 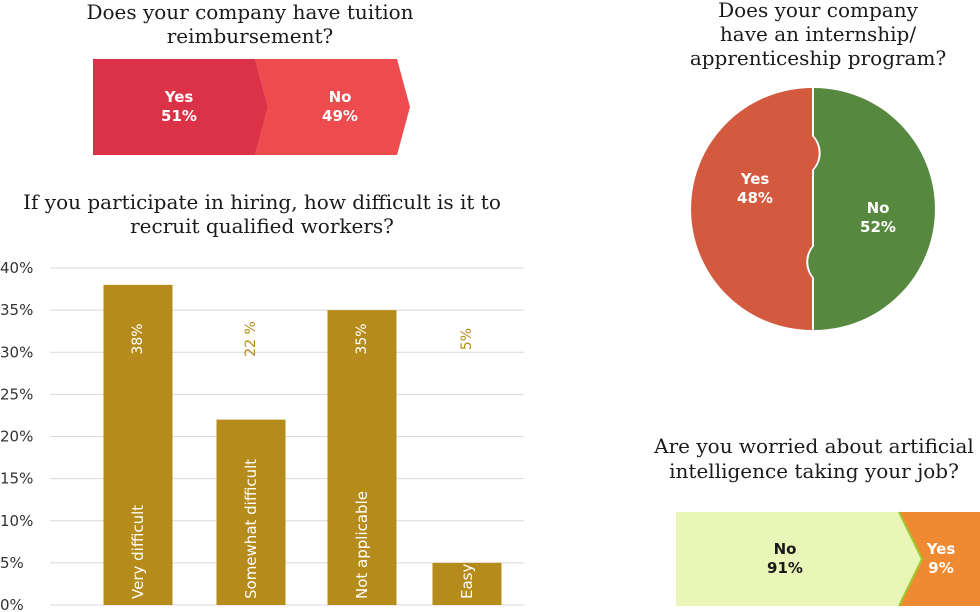 What do you see at coordinates (251, 339) in the screenshot?
I see `hiring-value-label: 22 %` at bounding box center [251, 339].